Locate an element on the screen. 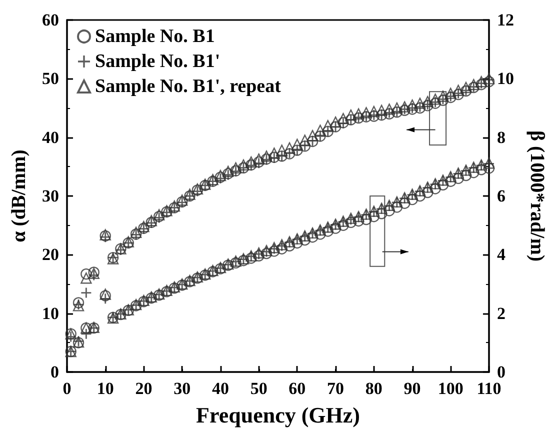 Image resolution: width=555 pixels, height=431 pixels. x-tick-label: 90 is located at coordinates (412, 388).